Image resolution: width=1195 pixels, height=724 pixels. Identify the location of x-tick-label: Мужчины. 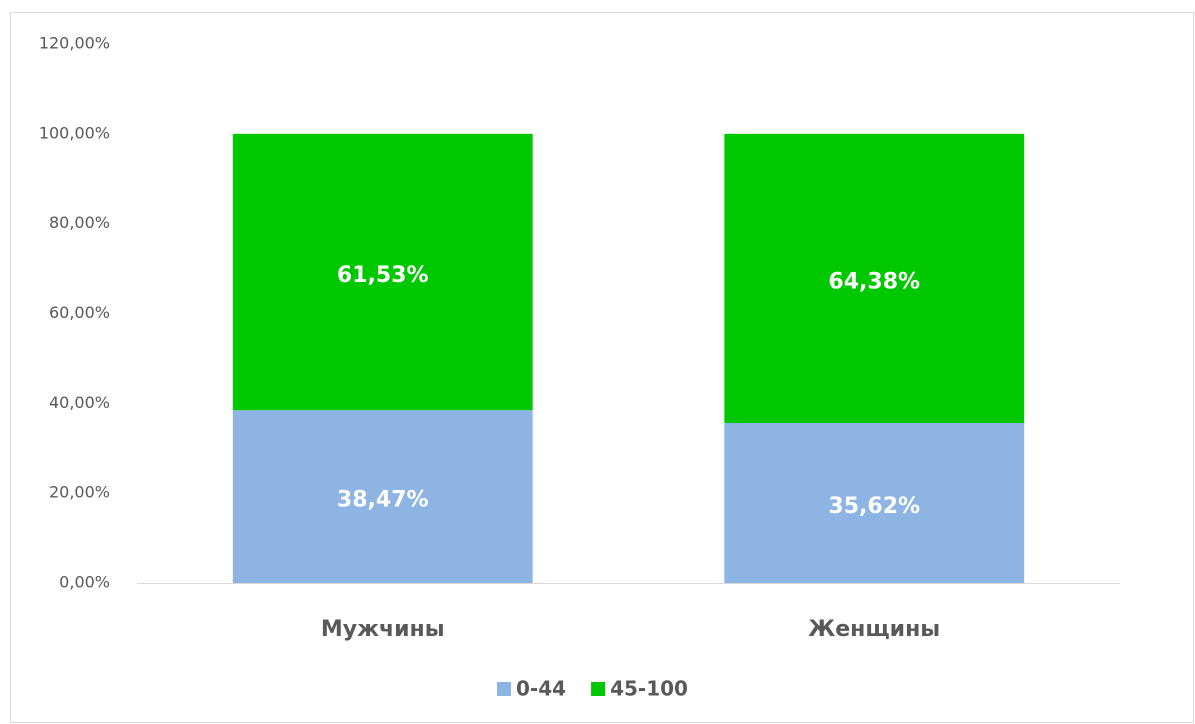
(383, 629).